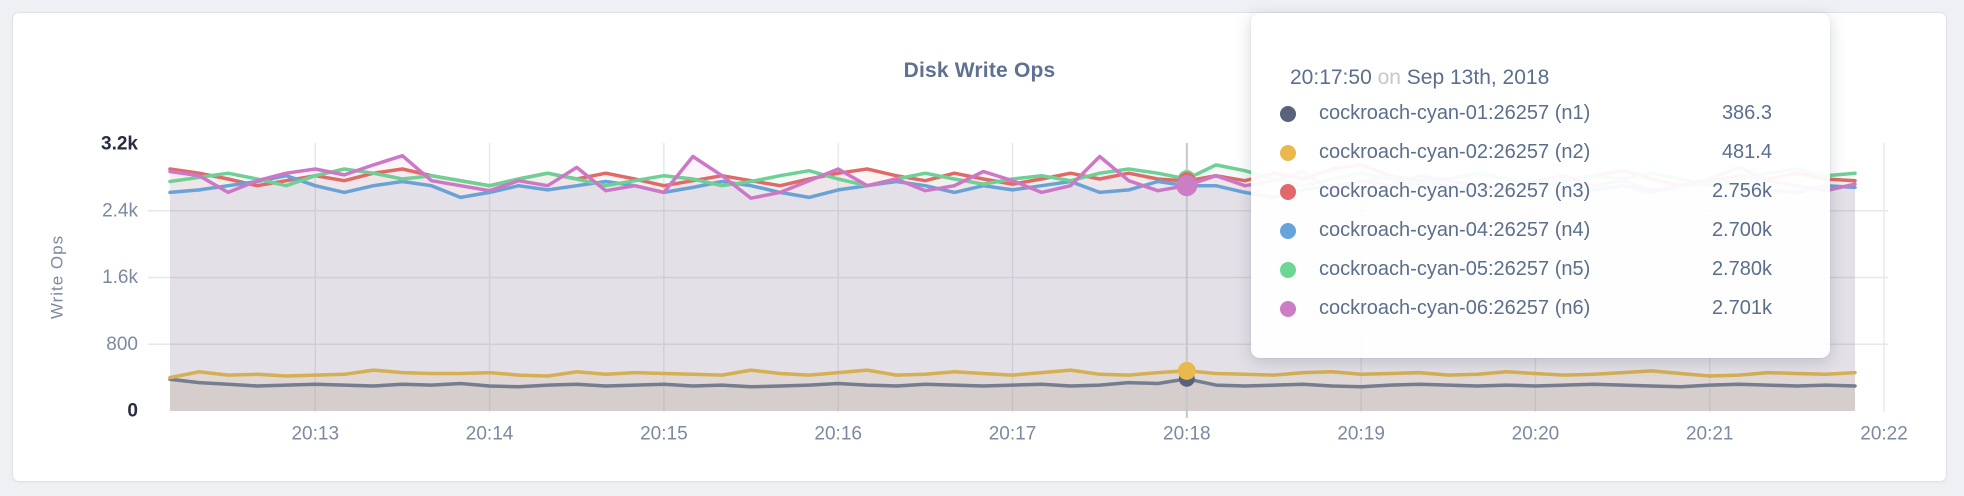  I want to click on series-label: cockroach-cyan-04:26257 (n4), so click(1455, 230).